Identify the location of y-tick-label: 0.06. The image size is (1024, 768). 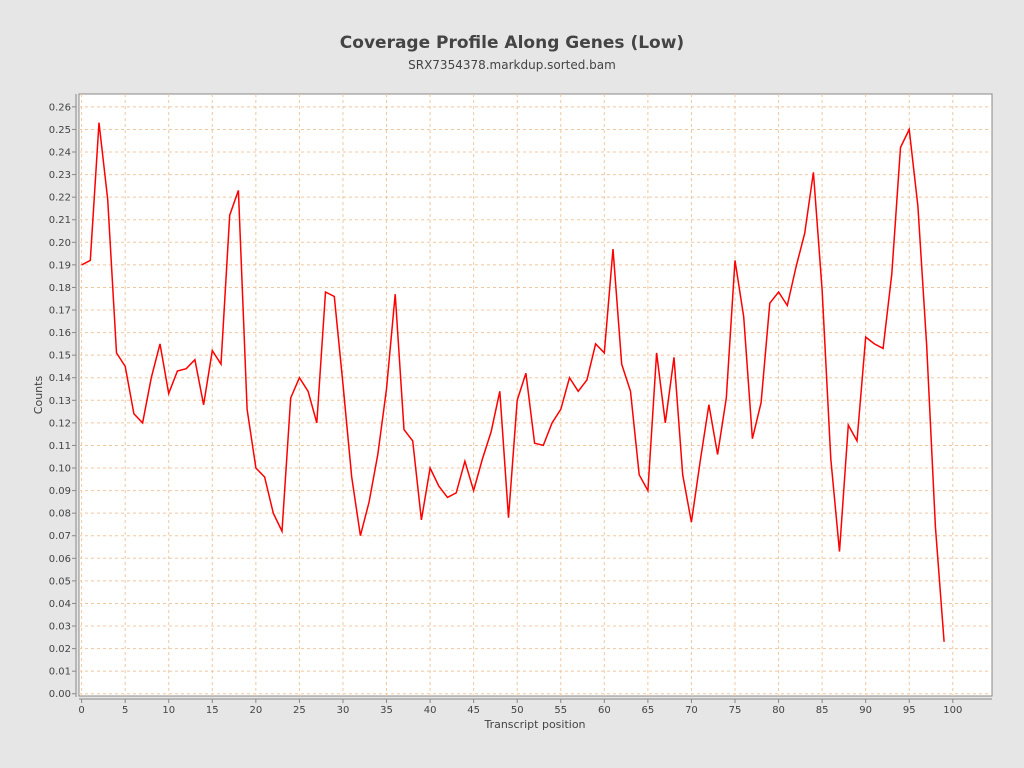
(60, 559).